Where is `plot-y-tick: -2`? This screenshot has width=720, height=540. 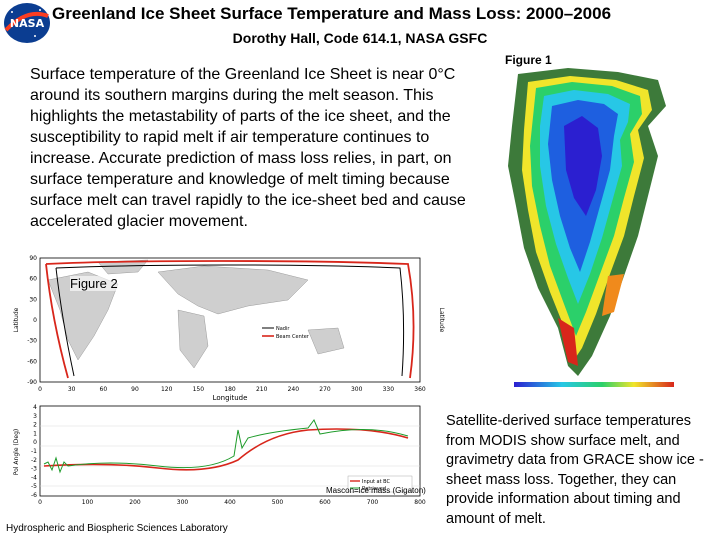 plot-y-tick: -2 is located at coordinates (34, 460).